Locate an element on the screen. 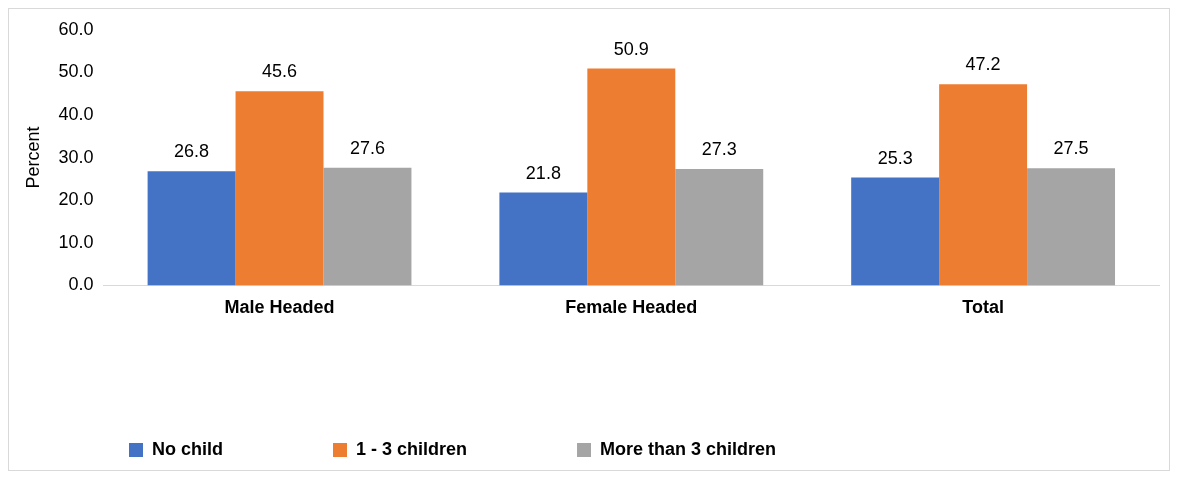  x-tick-label: Total is located at coordinates (983, 307).